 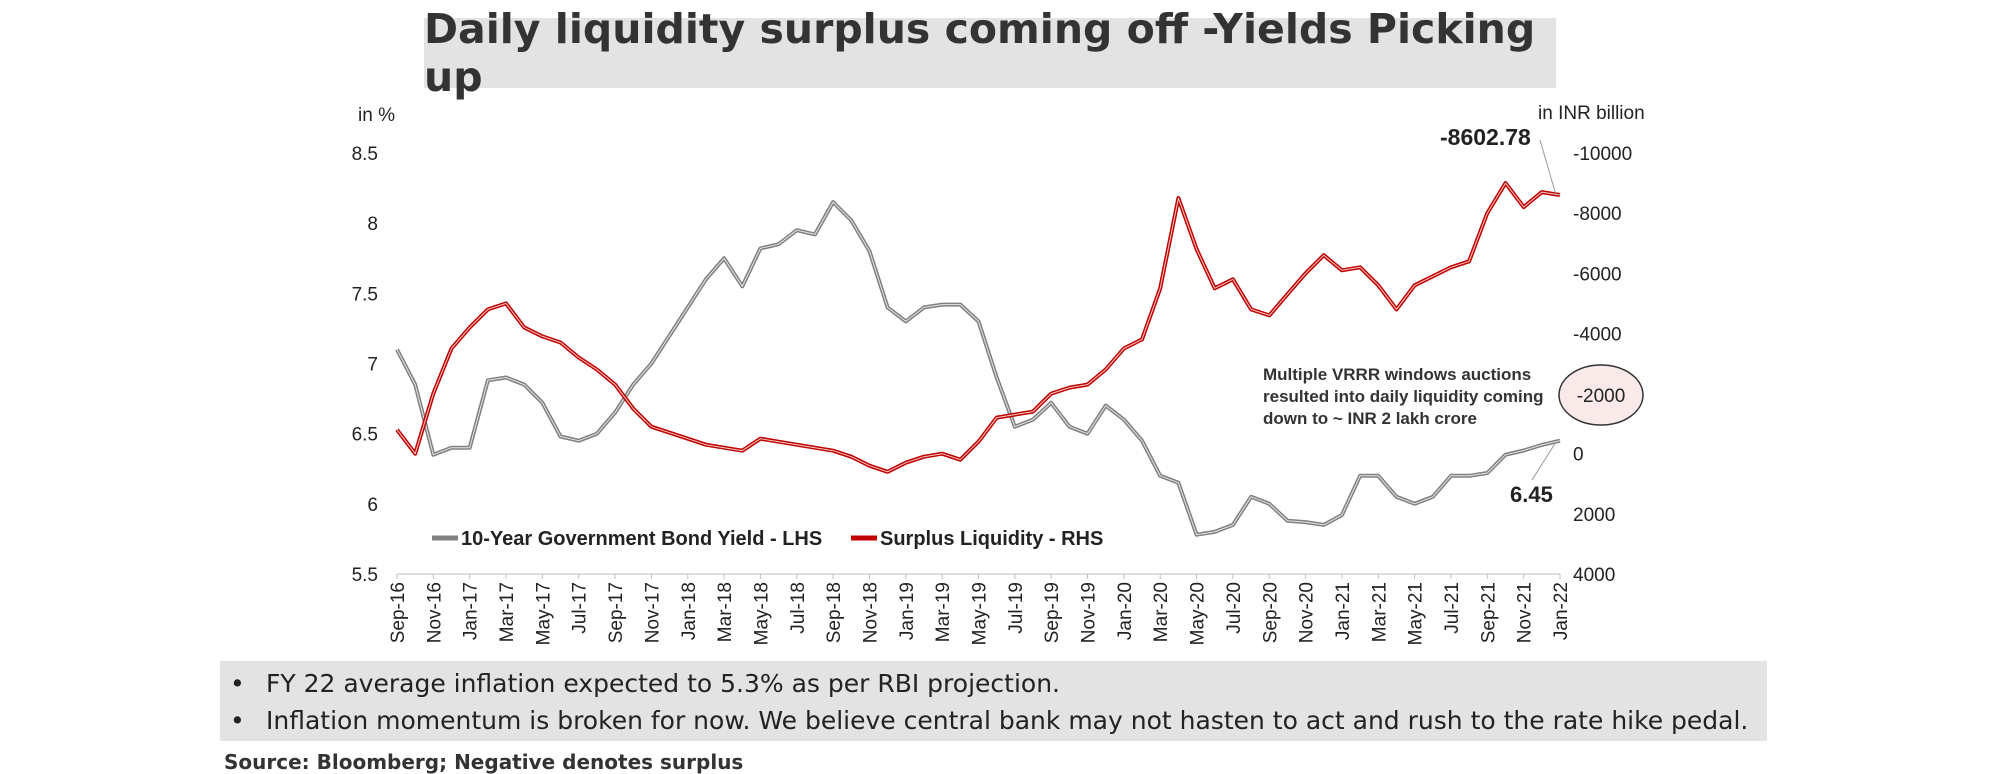 I want to click on x-axis-tick-label: Nov-20, so click(x=1307, y=612).